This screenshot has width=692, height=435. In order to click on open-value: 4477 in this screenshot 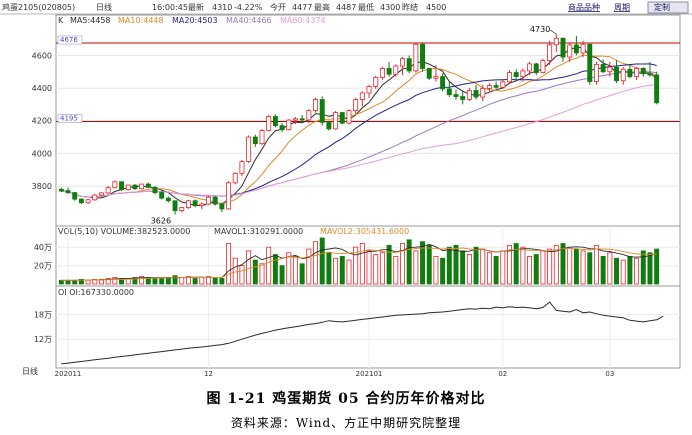, I will do `click(302, 7)`.